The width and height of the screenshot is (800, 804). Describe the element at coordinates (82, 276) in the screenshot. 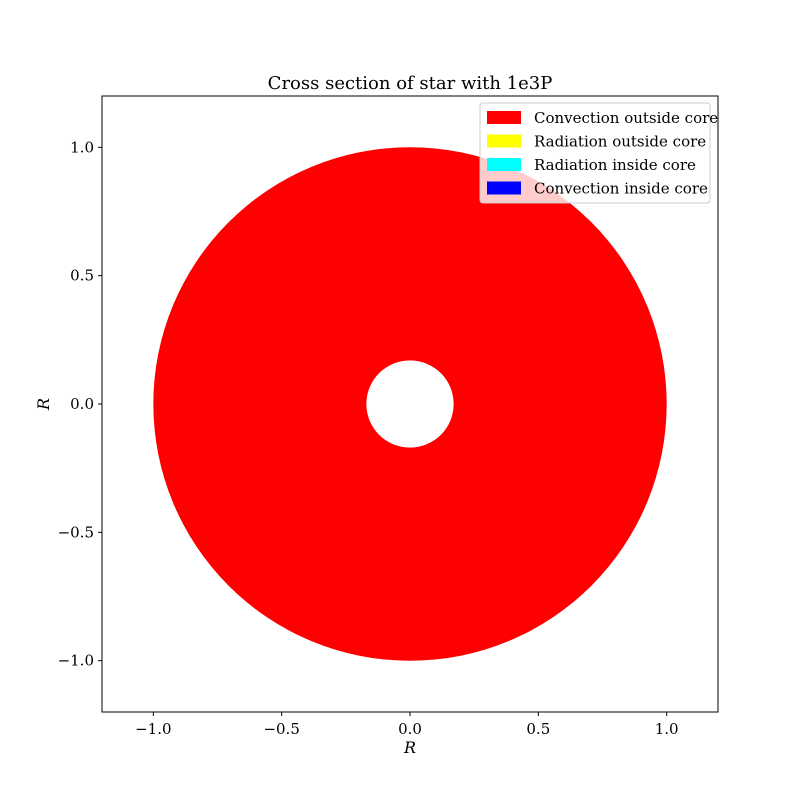

I see `y-tick-label: 0.5` at that location.